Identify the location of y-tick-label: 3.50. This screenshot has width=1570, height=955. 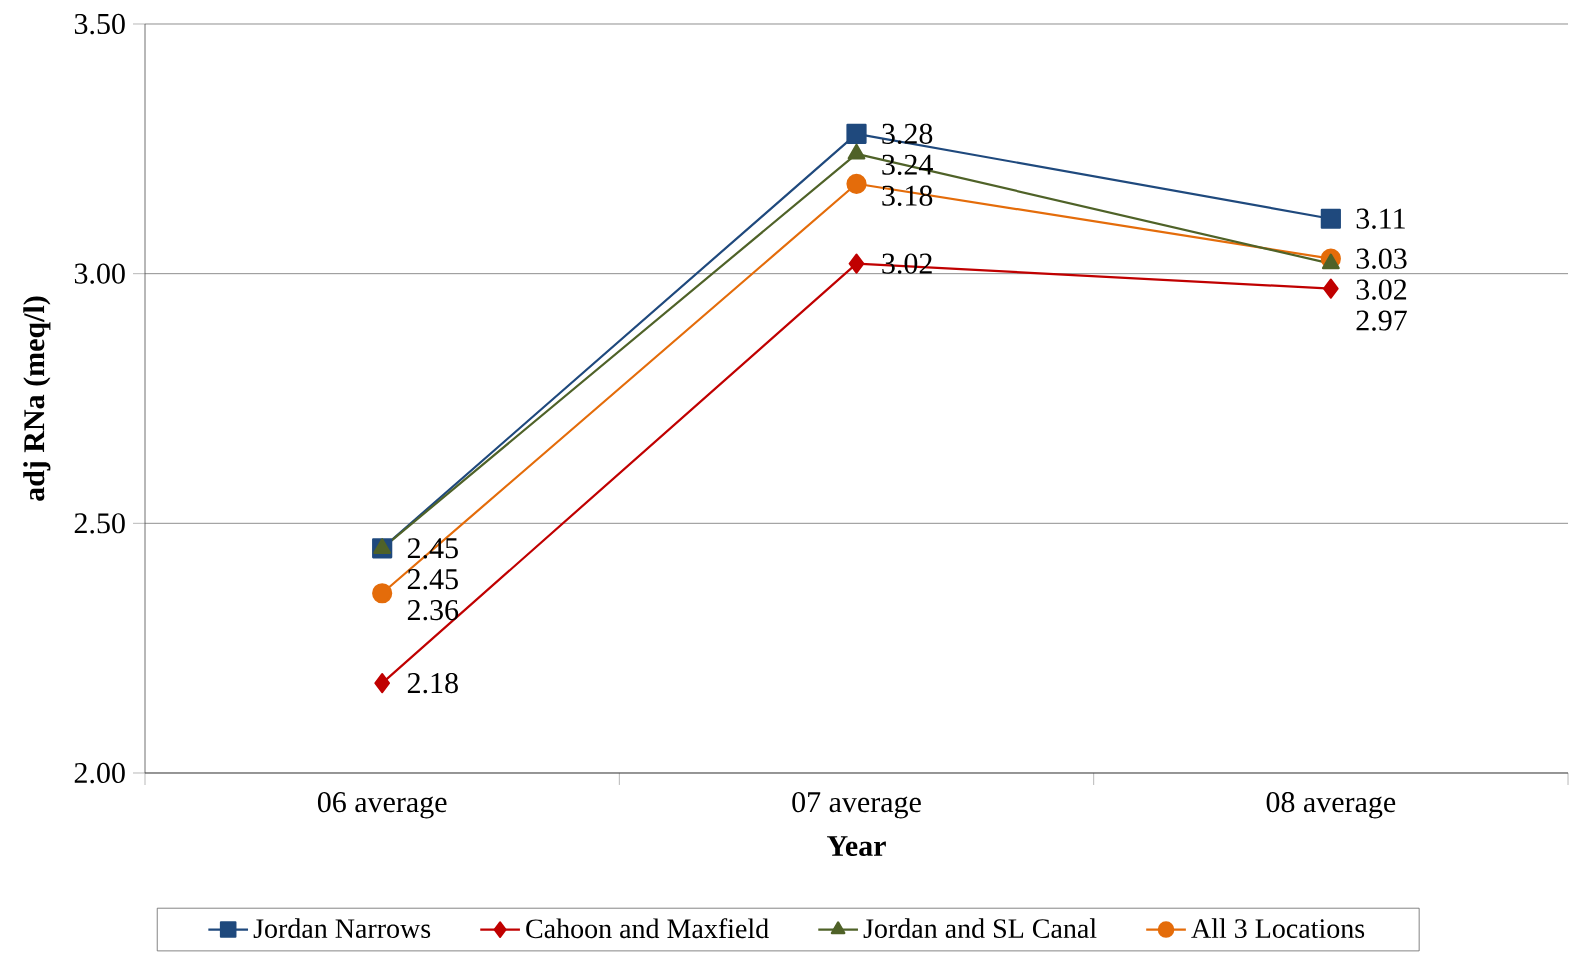
(99, 24).